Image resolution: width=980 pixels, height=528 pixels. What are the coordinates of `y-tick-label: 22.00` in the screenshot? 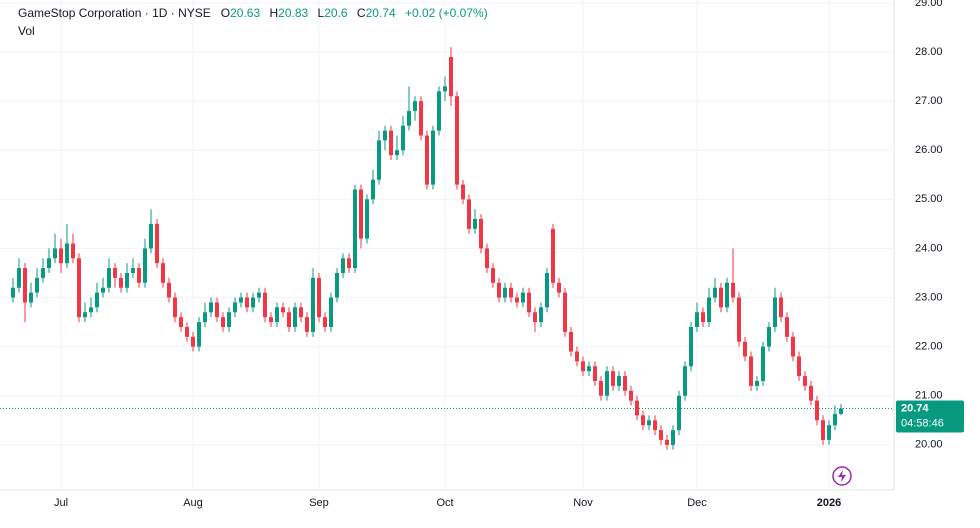 It's located at (929, 347).